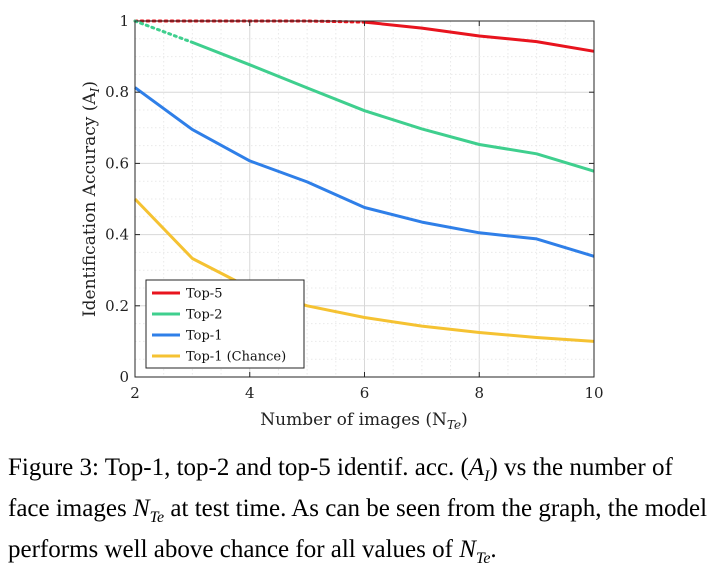 The image size is (716, 575). What do you see at coordinates (593, 393) in the screenshot?
I see `x-tick-label: 10` at bounding box center [593, 393].